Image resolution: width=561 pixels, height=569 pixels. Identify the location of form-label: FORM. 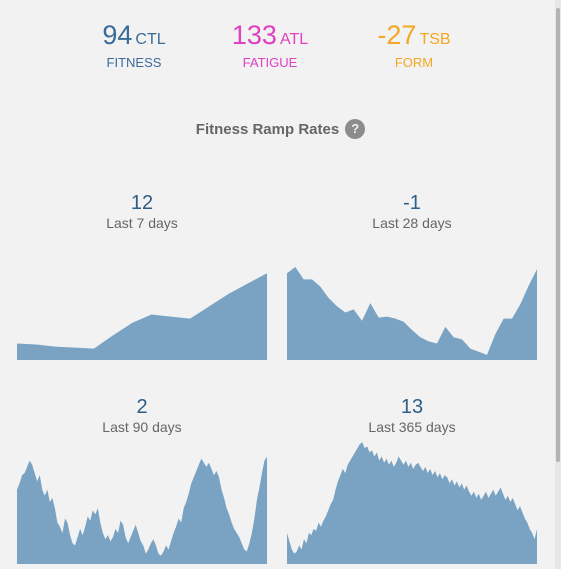
(414, 62).